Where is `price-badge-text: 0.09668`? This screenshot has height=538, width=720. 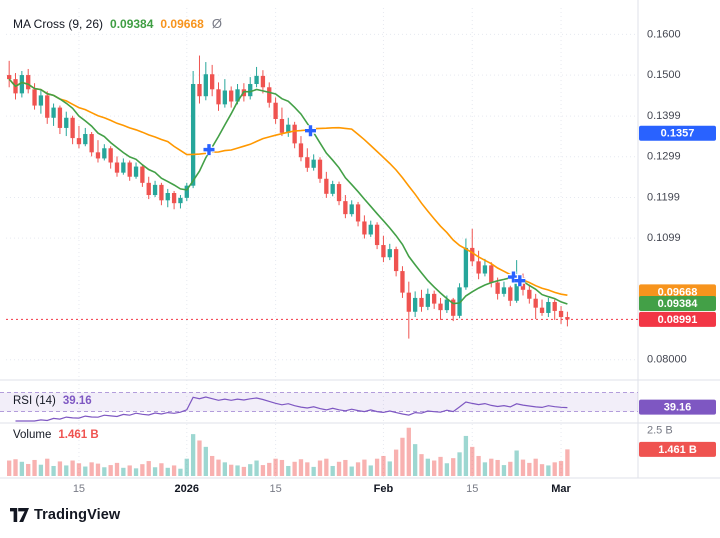 price-badge-text: 0.09668 is located at coordinates (678, 292).